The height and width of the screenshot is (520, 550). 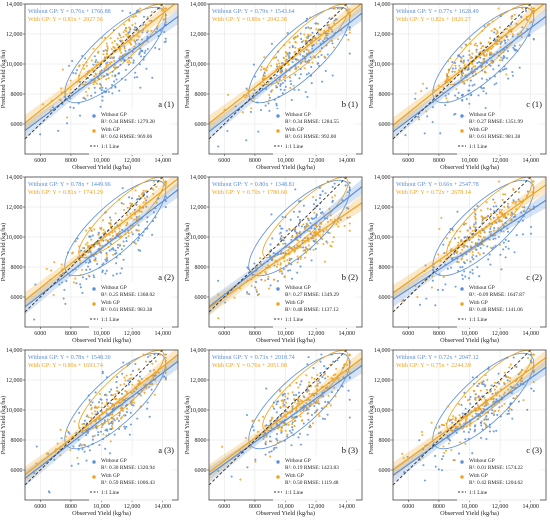 I want to click on y-tick-label: 14,000, so click(x=382, y=178).